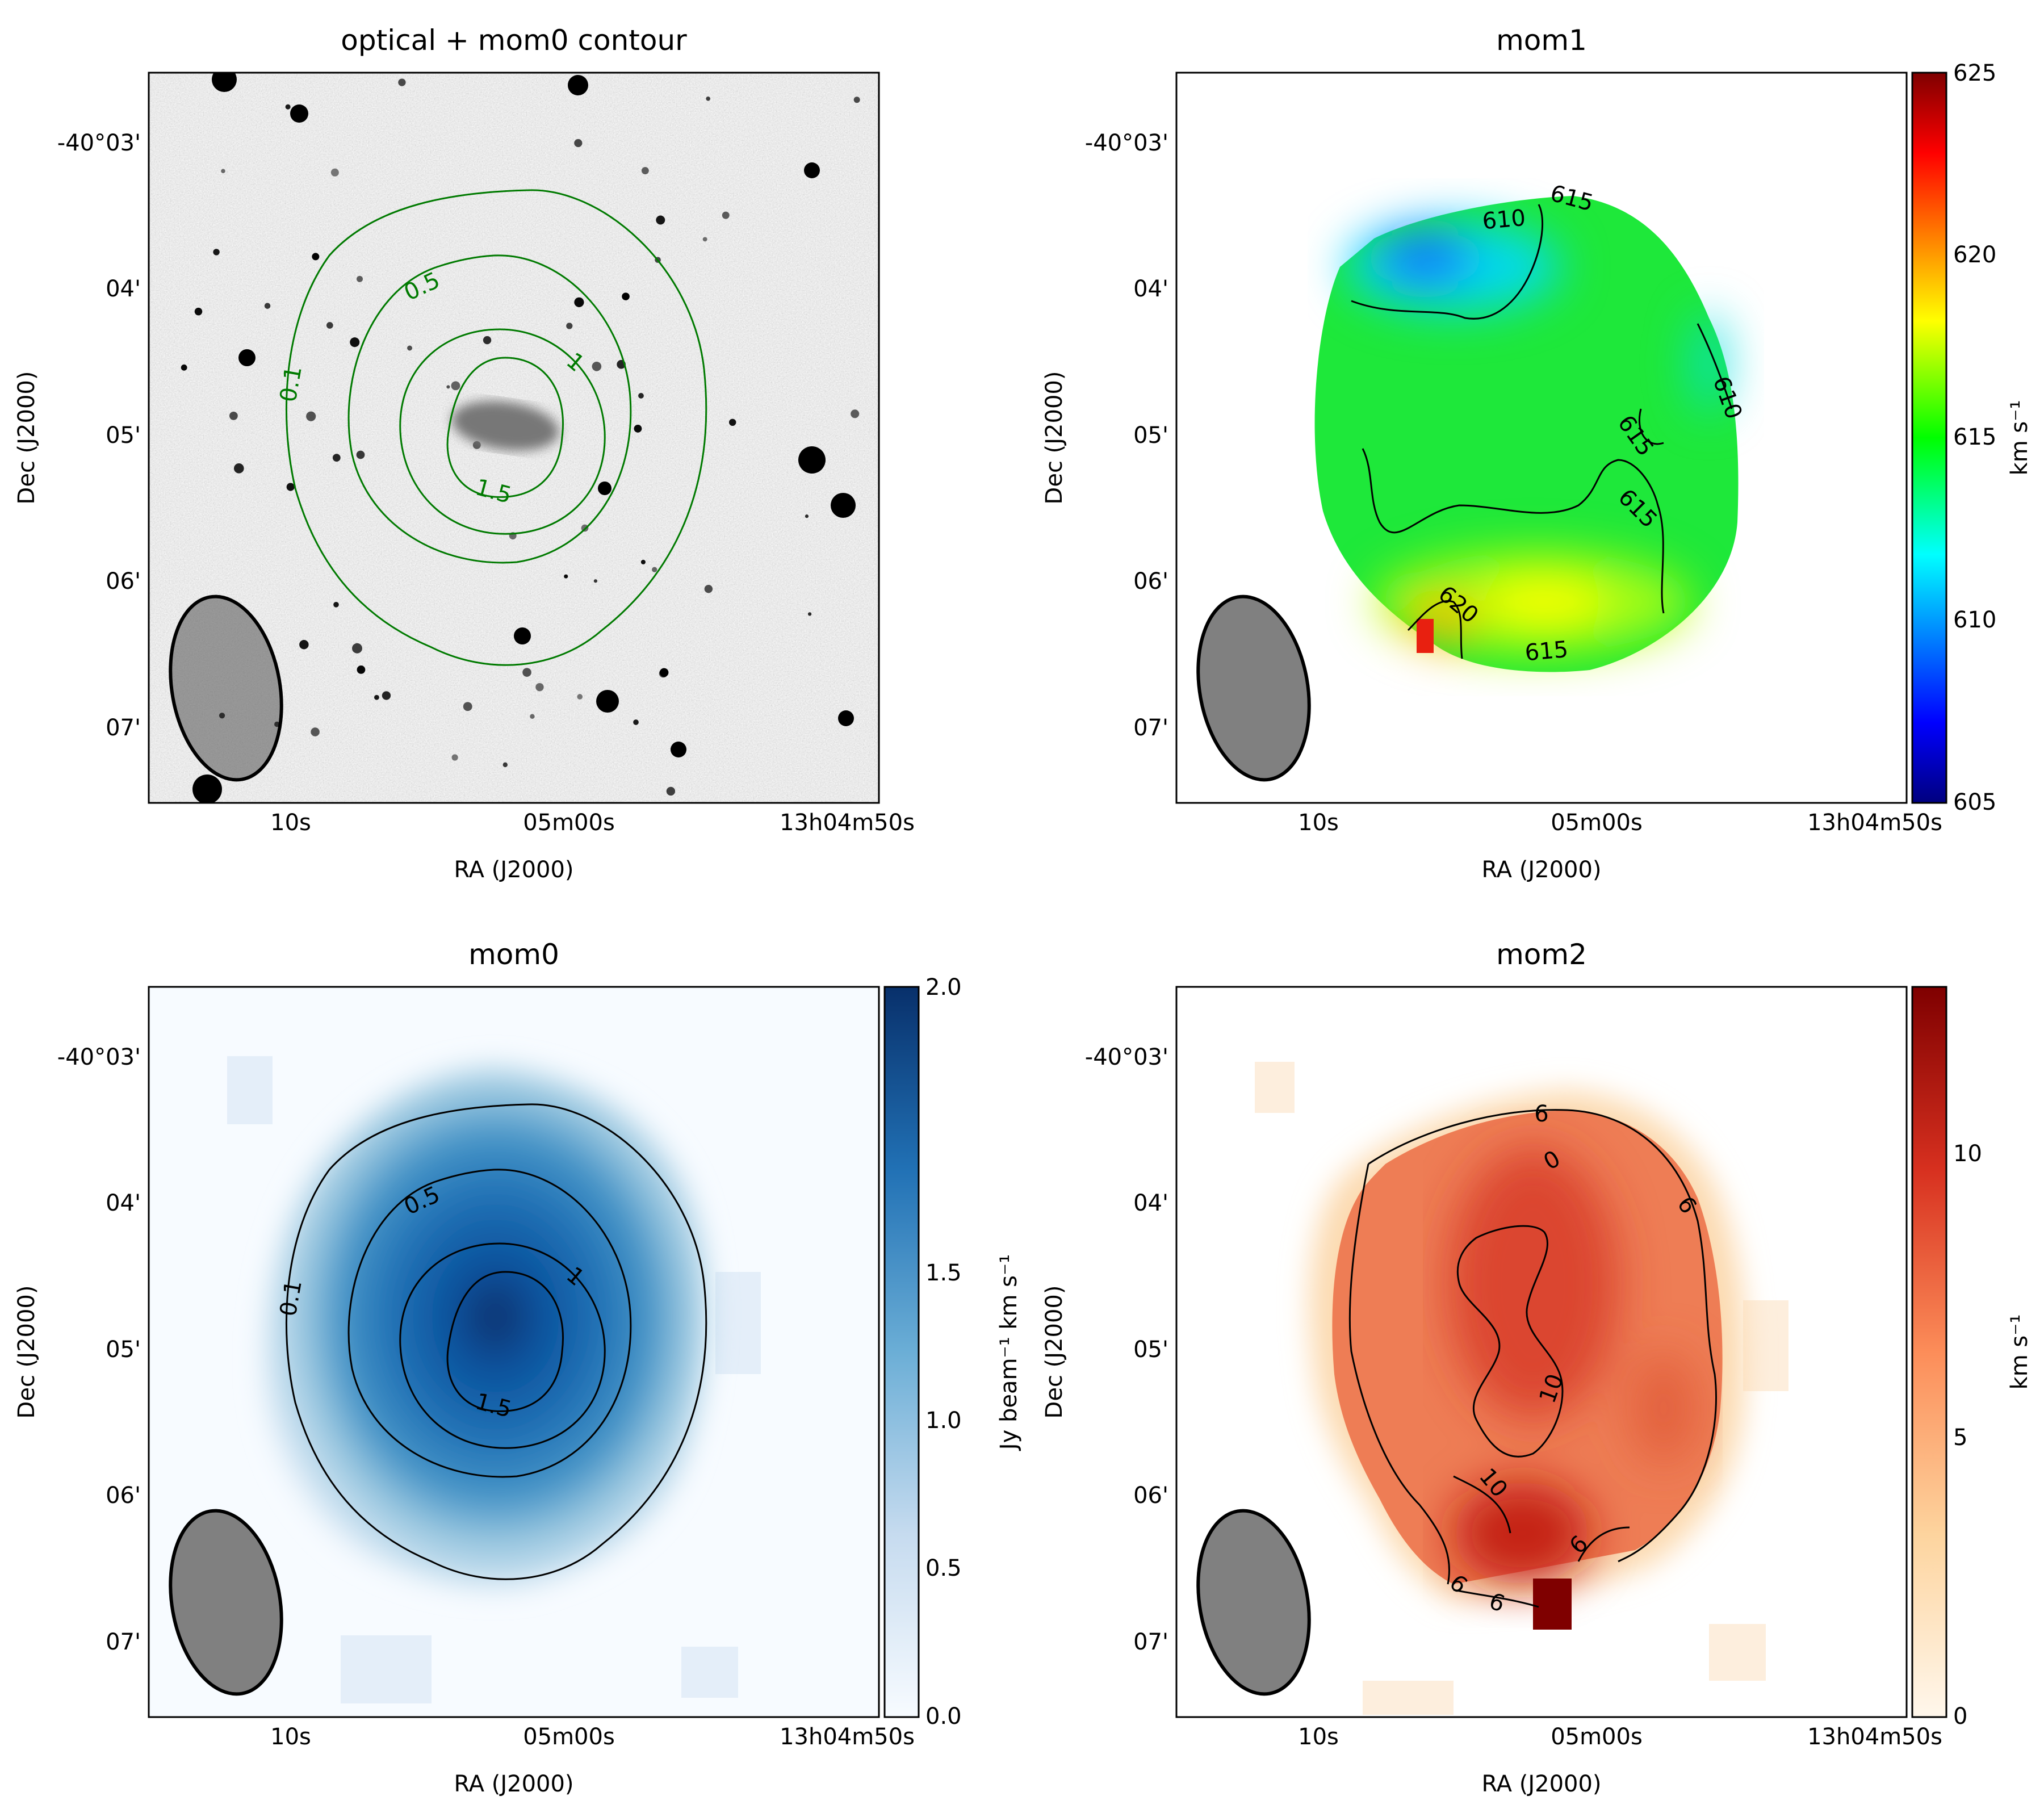  Describe the element at coordinates (2020, 1352) in the screenshot. I see `colorbar-label: km s⁻¹` at that location.